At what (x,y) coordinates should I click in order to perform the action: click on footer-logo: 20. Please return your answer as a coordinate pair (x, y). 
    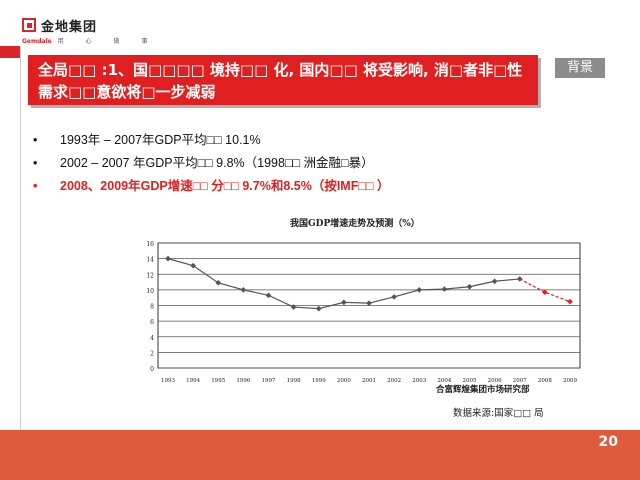
    Looking at the image, I should click on (608, 442).